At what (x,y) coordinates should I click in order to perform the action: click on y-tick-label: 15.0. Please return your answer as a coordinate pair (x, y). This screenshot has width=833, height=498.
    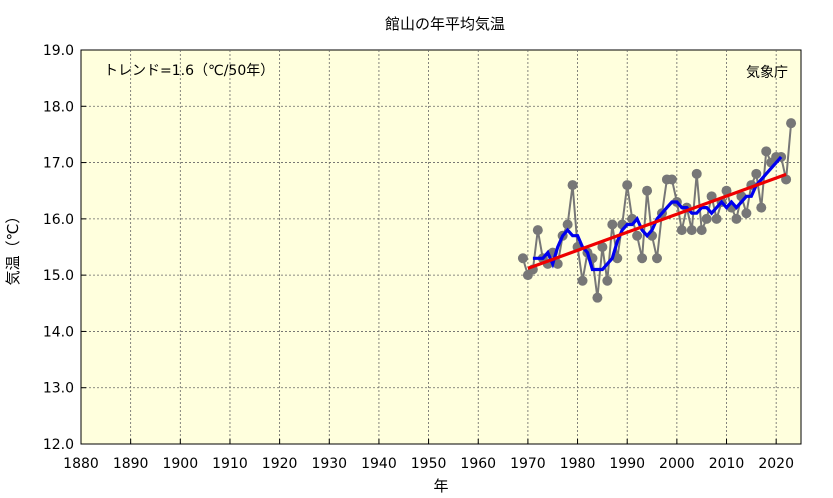
    Looking at the image, I should click on (58, 276).